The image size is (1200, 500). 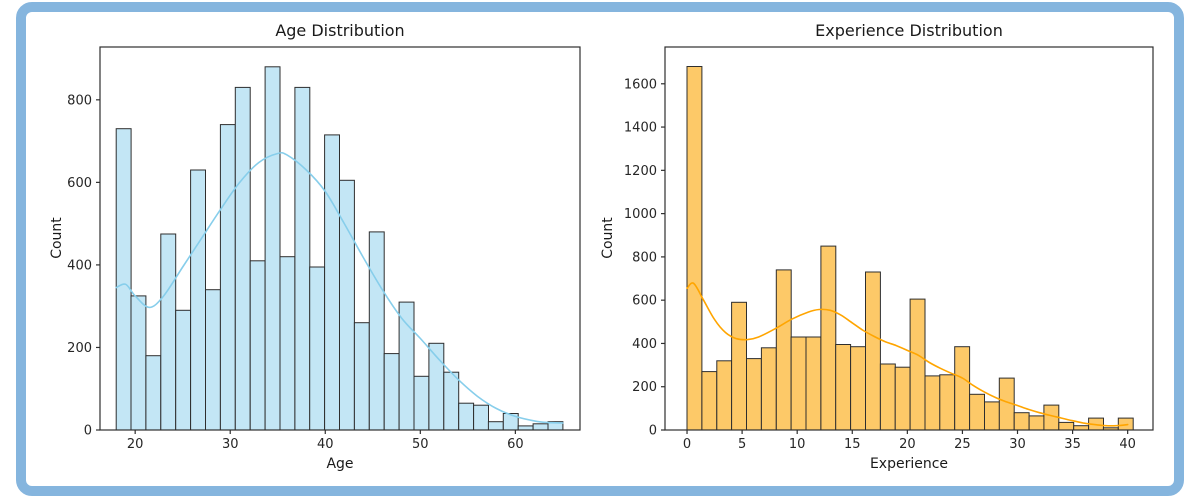 I want to click on x-tick-label: 50, so click(x=420, y=444).